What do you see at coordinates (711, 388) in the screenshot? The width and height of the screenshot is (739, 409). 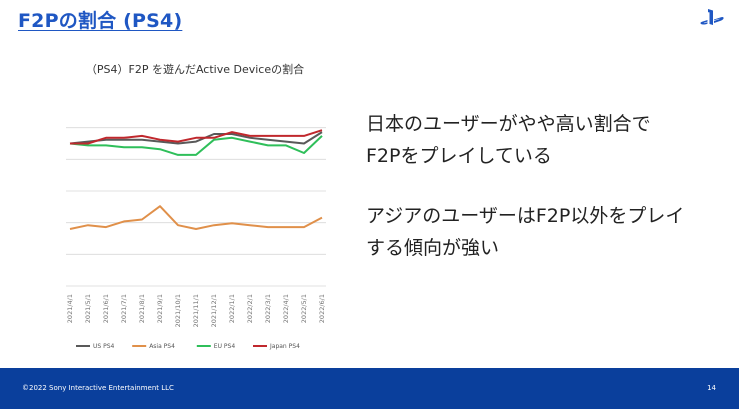 I see `page-number: 14` at bounding box center [711, 388].